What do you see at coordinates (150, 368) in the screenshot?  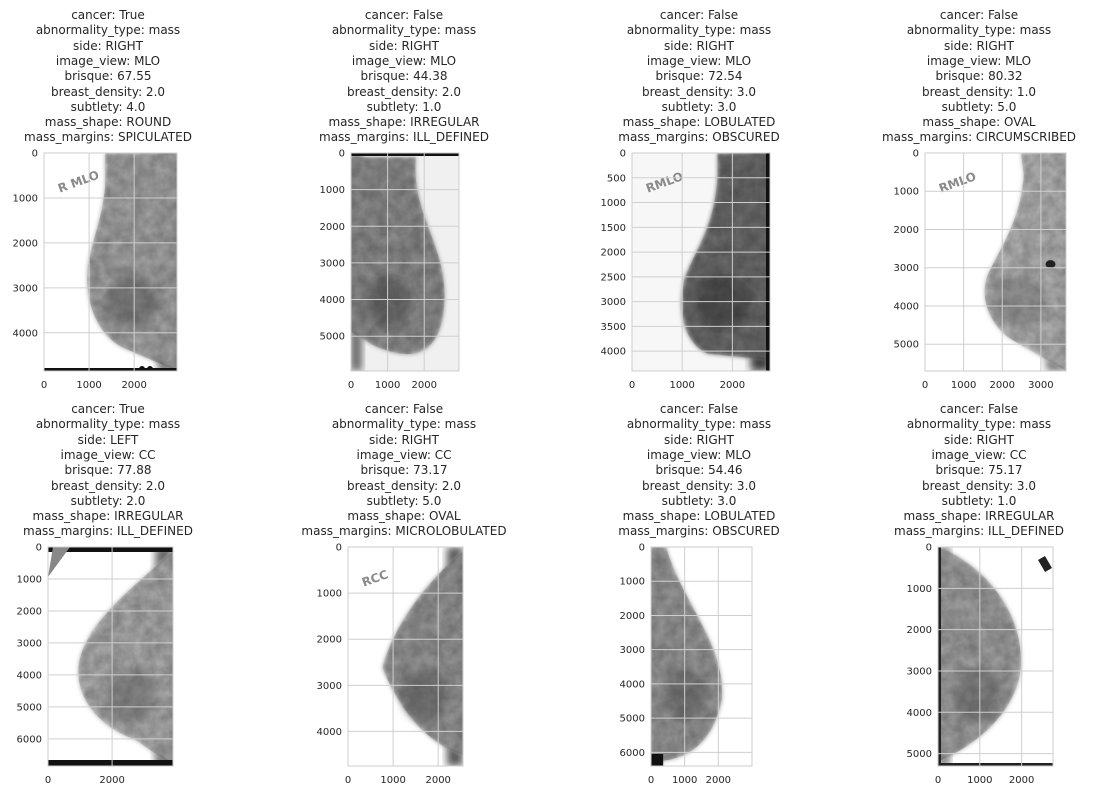 I see `film-clip` at bounding box center [150, 368].